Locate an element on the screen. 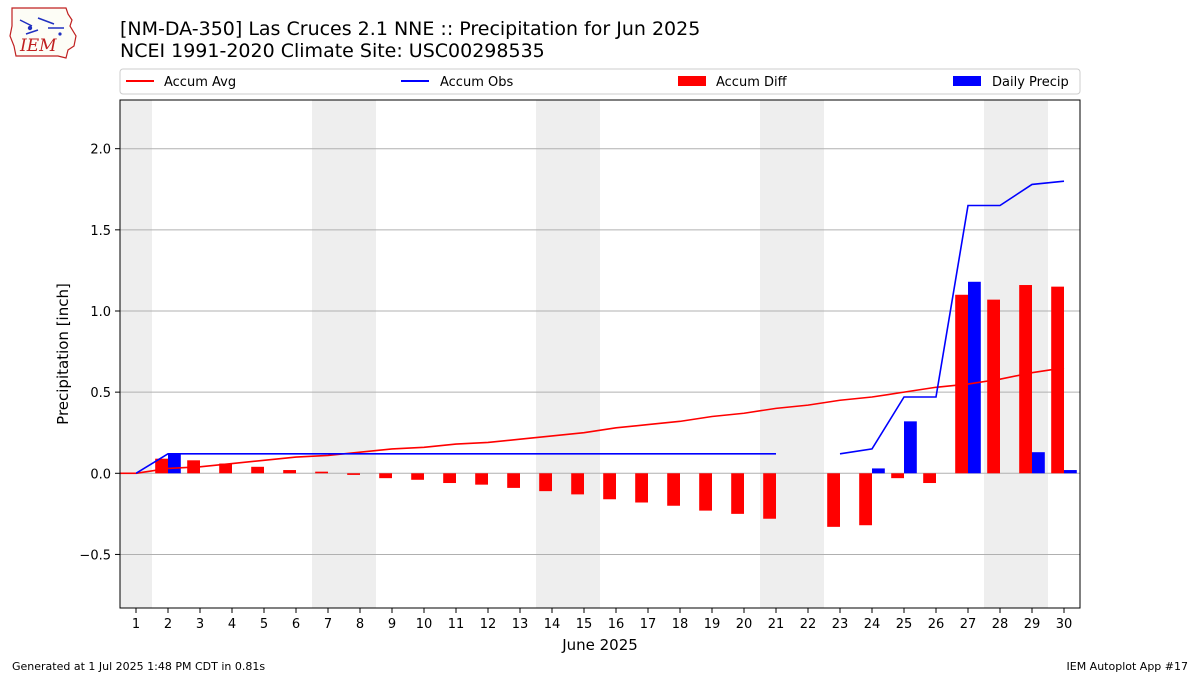 This screenshot has width=1200, height=675. x-axis-label: June 2025 is located at coordinates (599, 645).